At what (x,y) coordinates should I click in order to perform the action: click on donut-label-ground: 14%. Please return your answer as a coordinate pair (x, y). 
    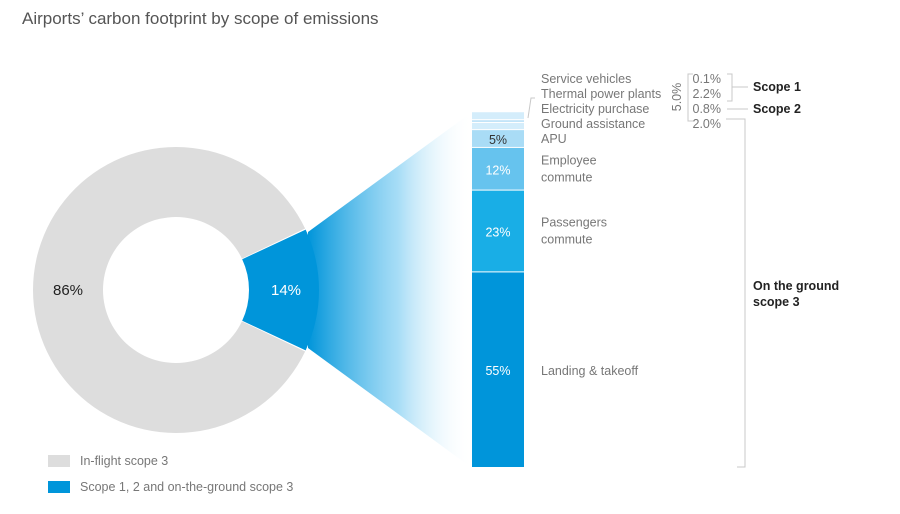
    Looking at the image, I should click on (286, 290).